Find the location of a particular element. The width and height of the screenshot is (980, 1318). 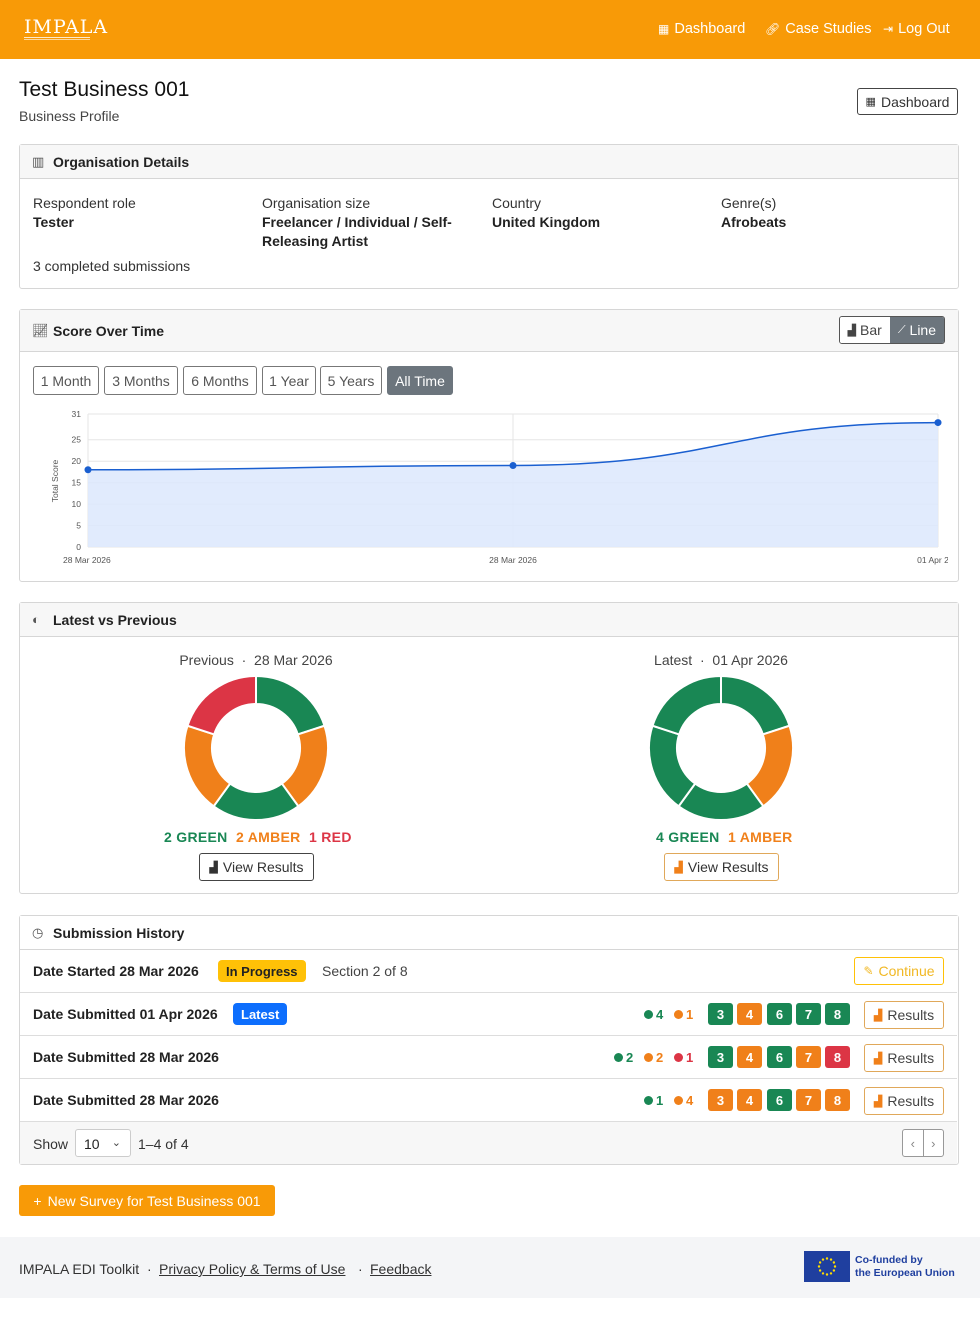

eu-text-line1: Co-funded by is located at coordinates (889, 1260).